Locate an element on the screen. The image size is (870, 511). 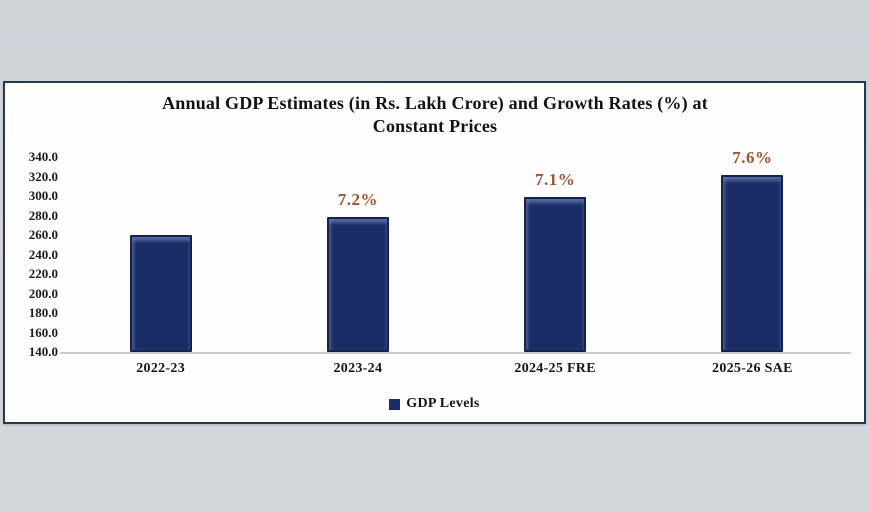
x-axis-category-label: 2022-23 is located at coordinates (160, 368).